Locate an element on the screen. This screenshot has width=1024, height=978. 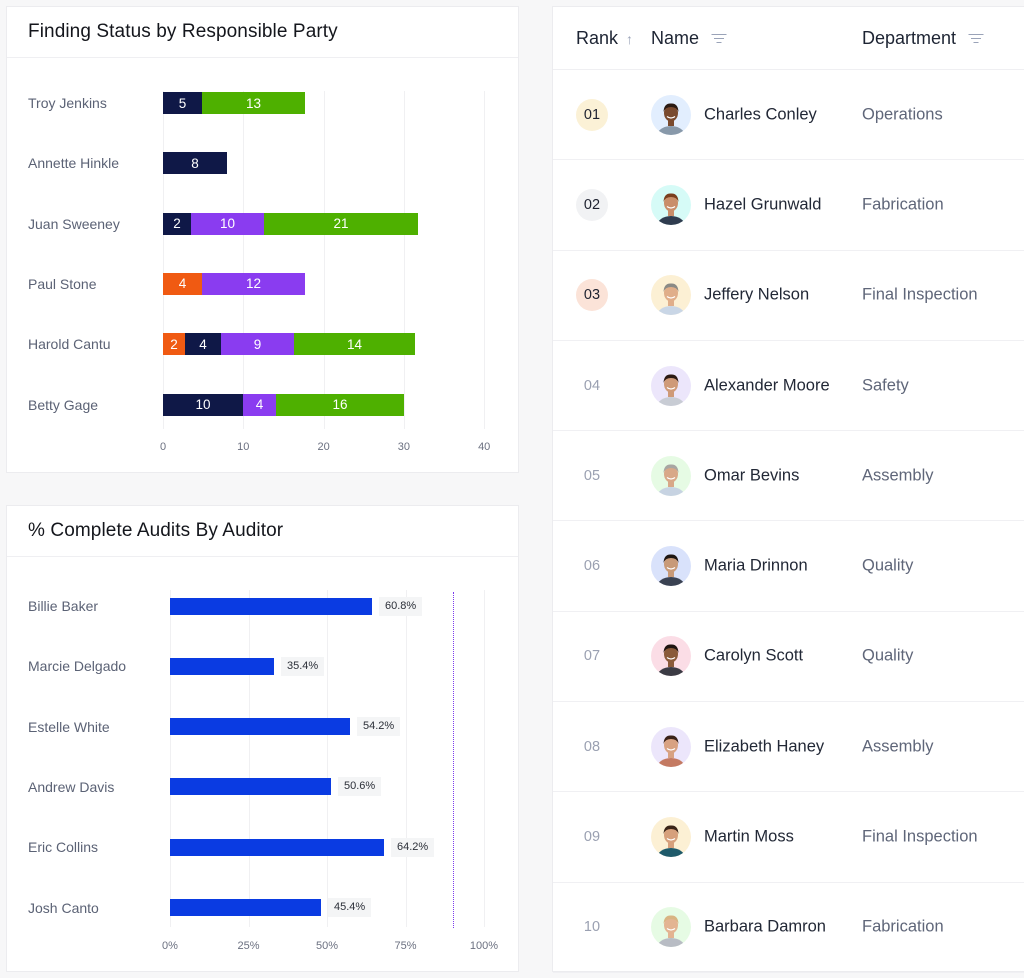
person-name: Barbara Damron is located at coordinates (765, 926).